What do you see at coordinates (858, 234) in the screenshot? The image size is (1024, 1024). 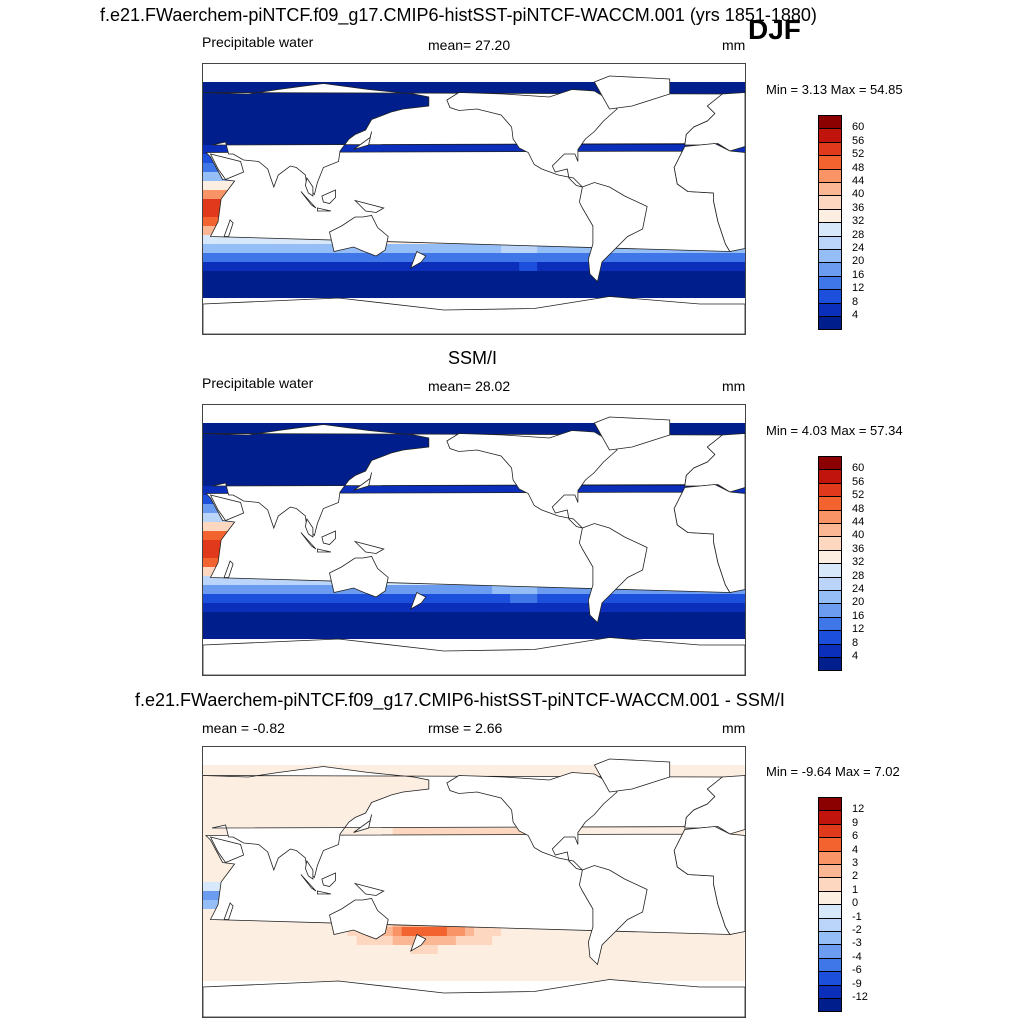 I see `colorbar-tick-label: 28` at bounding box center [858, 234].